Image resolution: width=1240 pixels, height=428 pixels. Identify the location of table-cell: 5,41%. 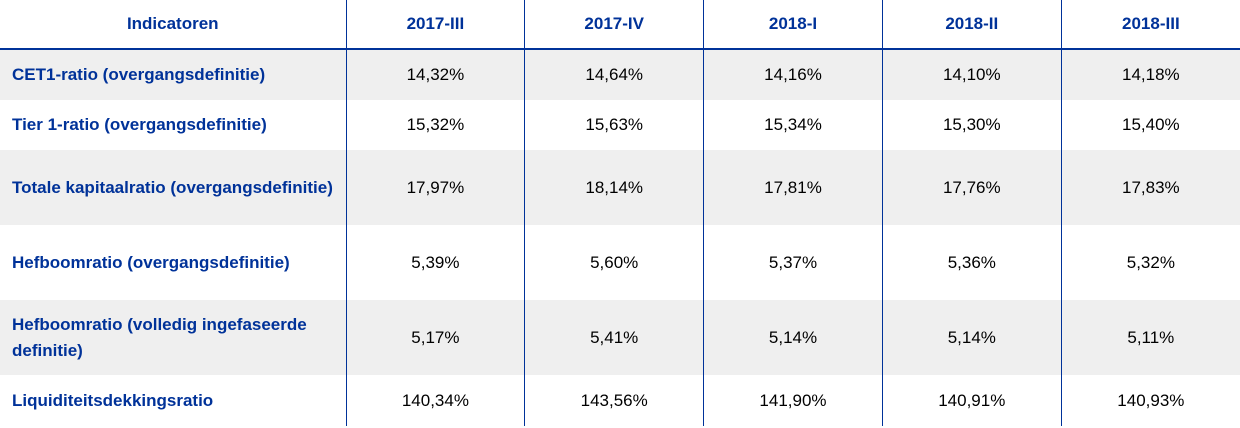
(614, 337).